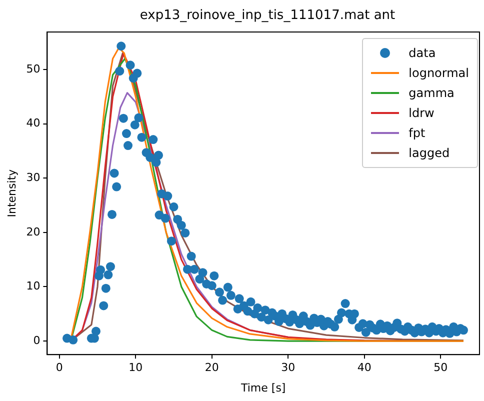  I want to click on legend-label: lognormal, so click(438, 73).